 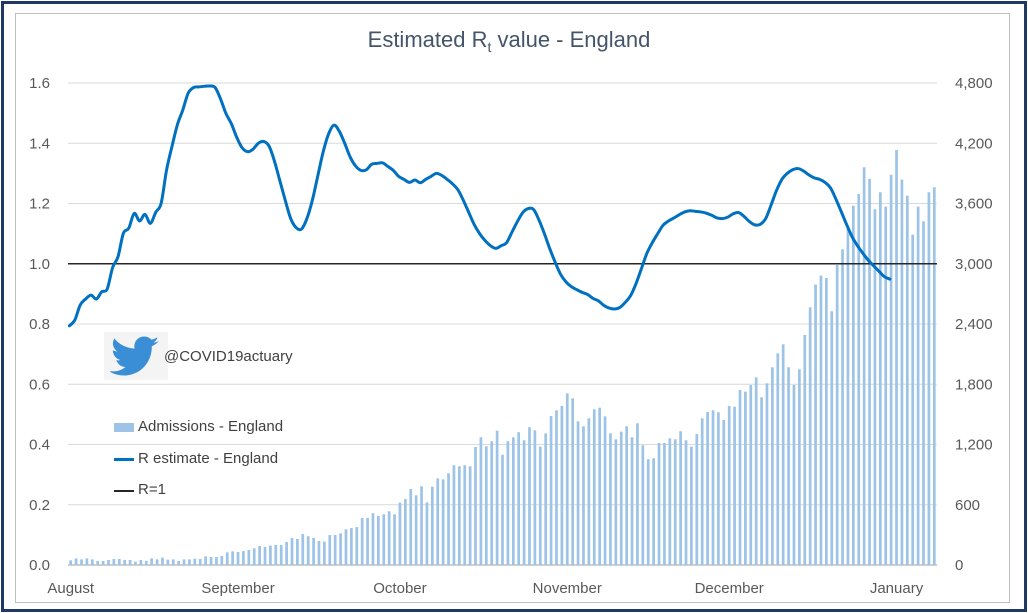 I want to click on y-left-tick-label: 1.2, so click(x=39, y=204).